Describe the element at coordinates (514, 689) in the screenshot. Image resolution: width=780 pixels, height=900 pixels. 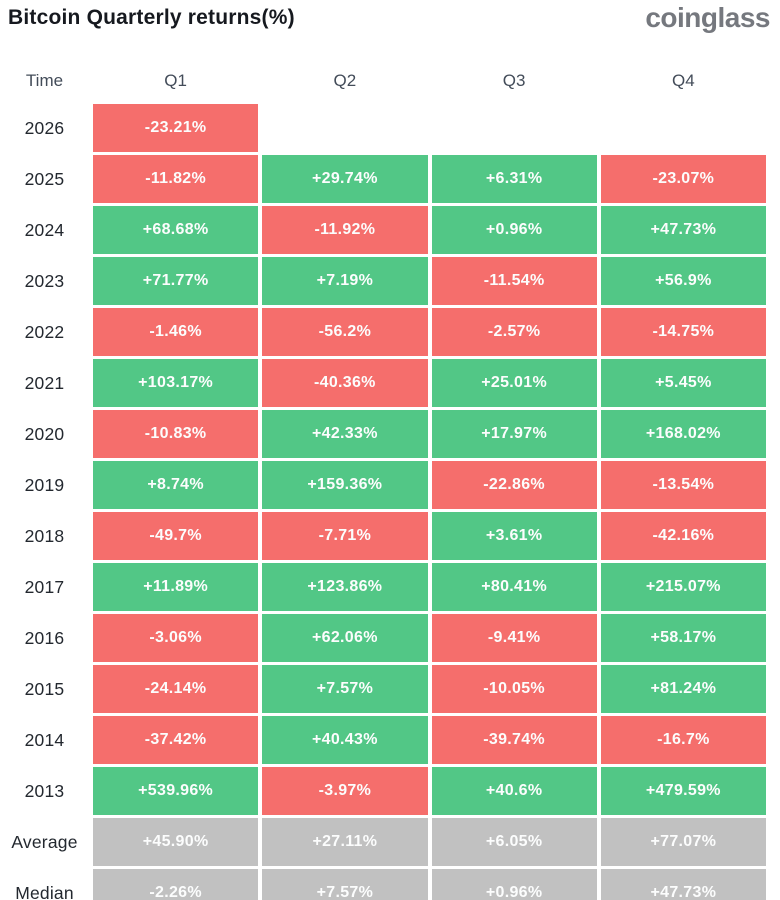
I see `return-cell-2015-q3: -10.05%` at that location.